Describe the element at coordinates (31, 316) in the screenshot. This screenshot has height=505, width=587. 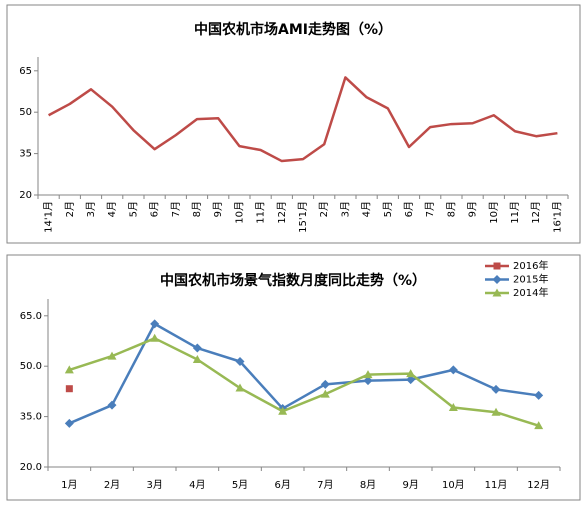
I see `y-tick-label: 65.0` at that location.